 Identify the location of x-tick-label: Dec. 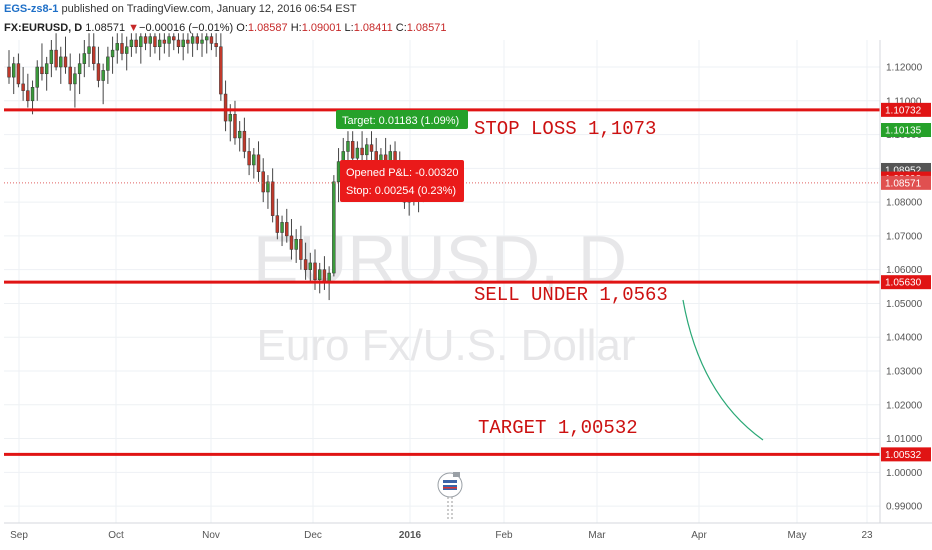
(313, 535).